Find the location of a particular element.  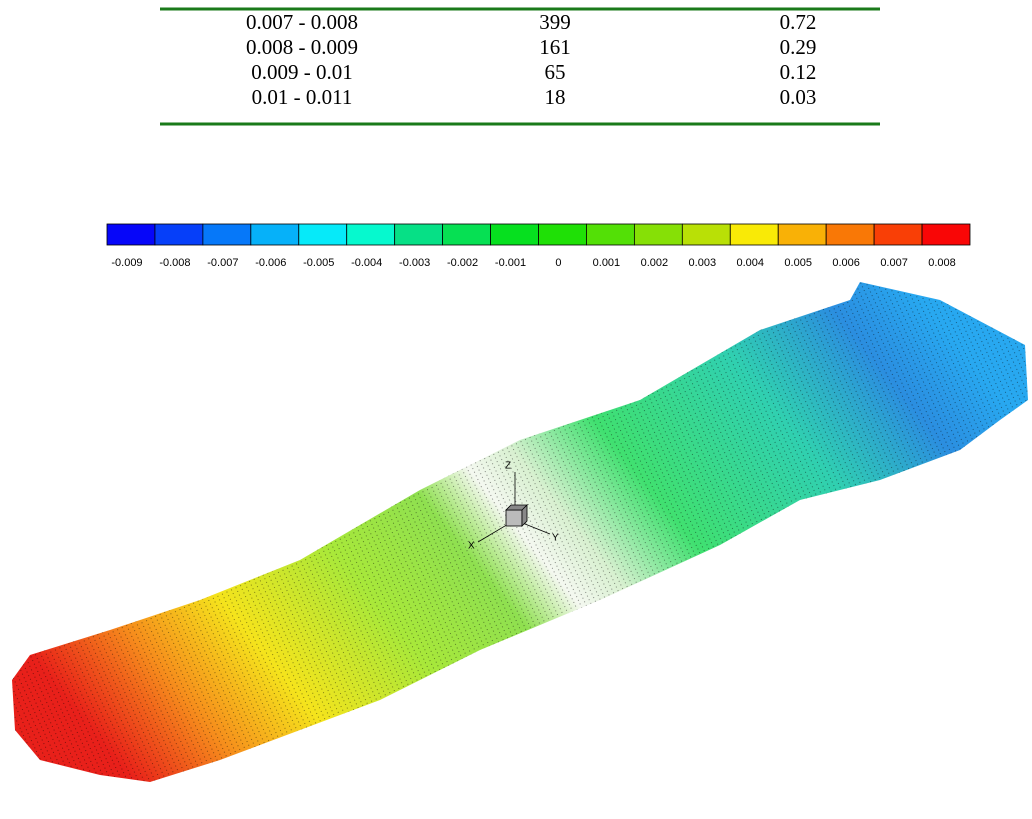

table-cell: 0.008 - 0.009 is located at coordinates (302, 47).